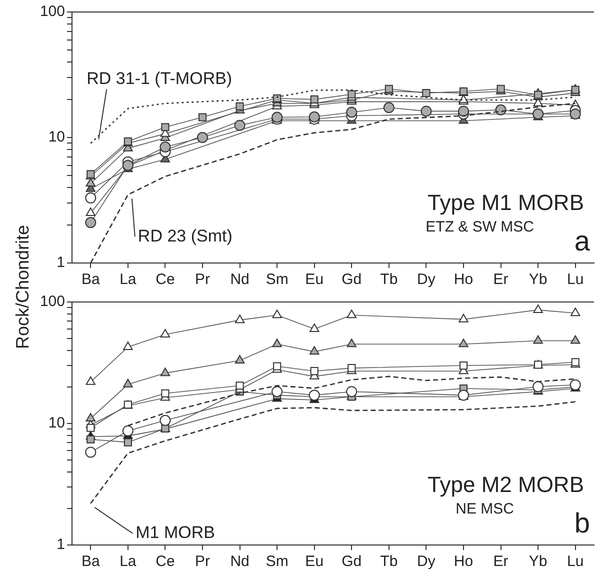 The image size is (602, 574). What do you see at coordinates (506, 485) in the screenshot?
I see `annotation: Type M2 MORB` at bounding box center [506, 485].